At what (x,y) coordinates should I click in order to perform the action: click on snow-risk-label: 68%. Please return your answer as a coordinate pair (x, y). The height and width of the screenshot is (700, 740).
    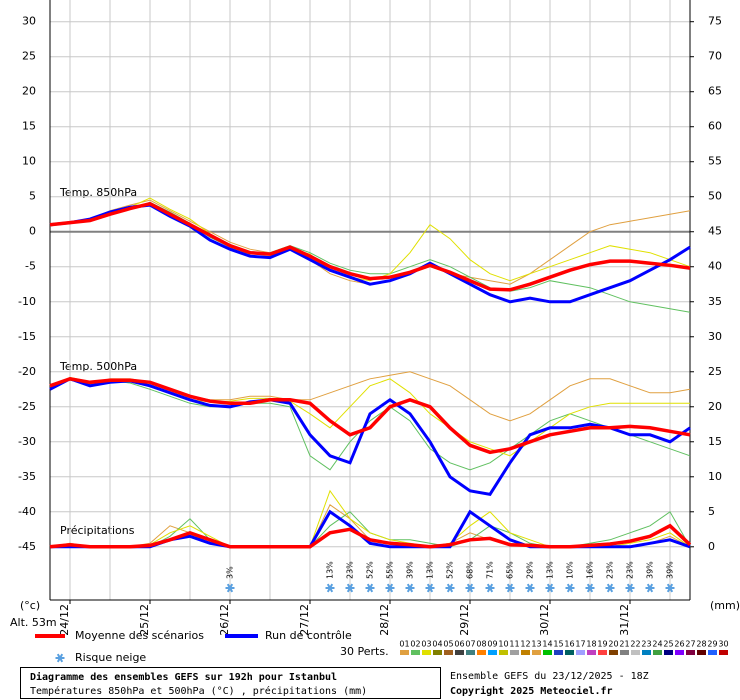
    Looking at the image, I should click on (470, 570).